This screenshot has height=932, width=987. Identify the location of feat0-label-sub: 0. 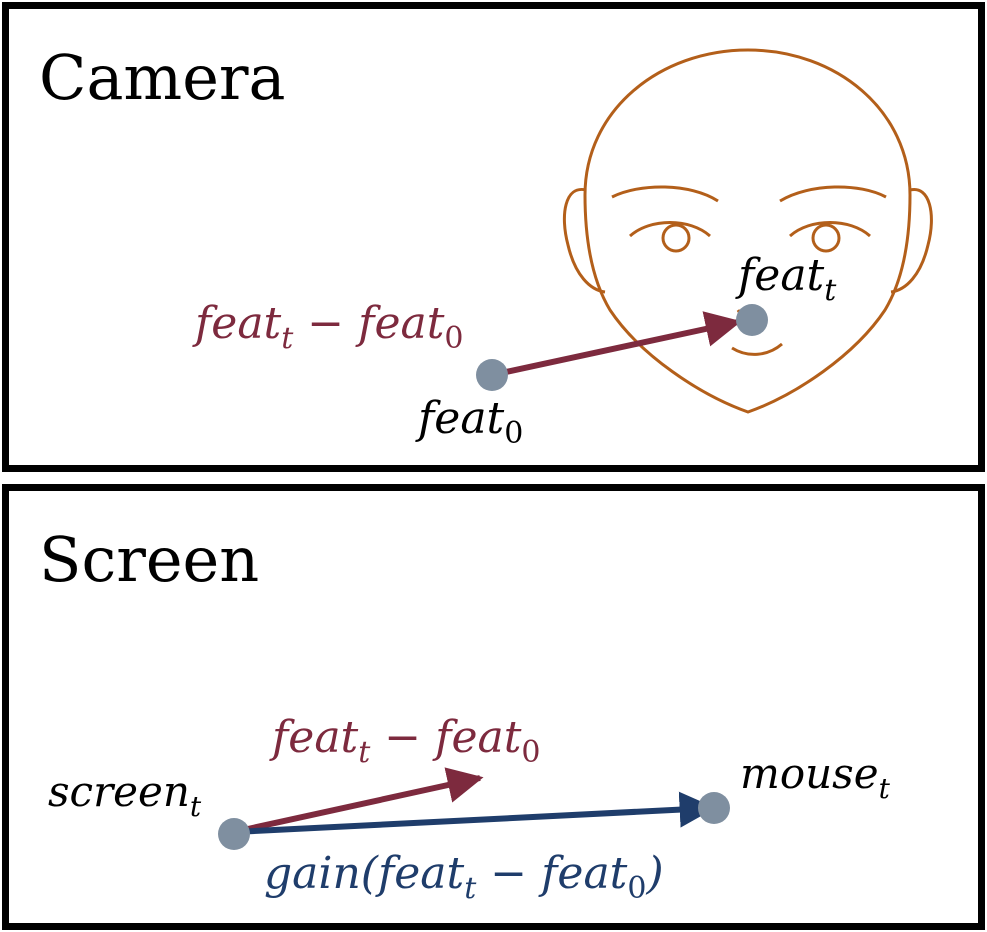
(513, 433).